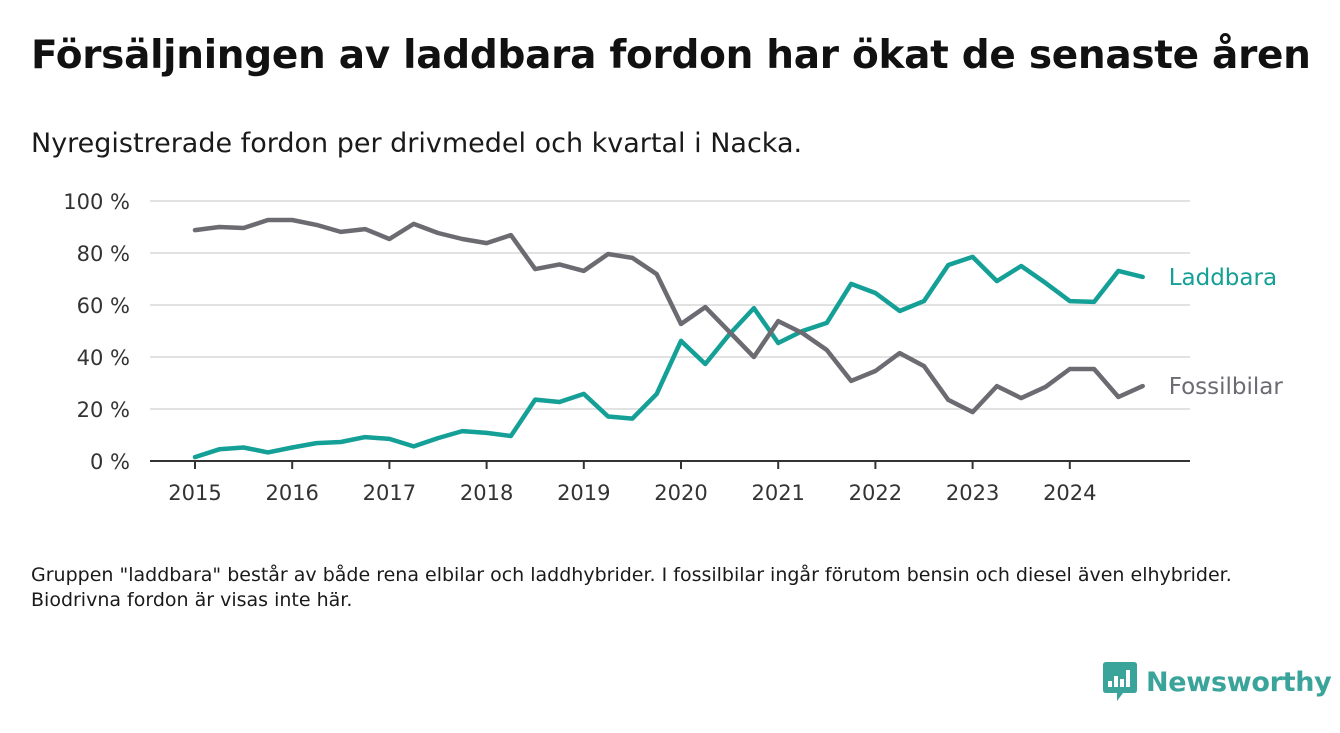  I want to click on x-tick-label: 2020, so click(680, 493).